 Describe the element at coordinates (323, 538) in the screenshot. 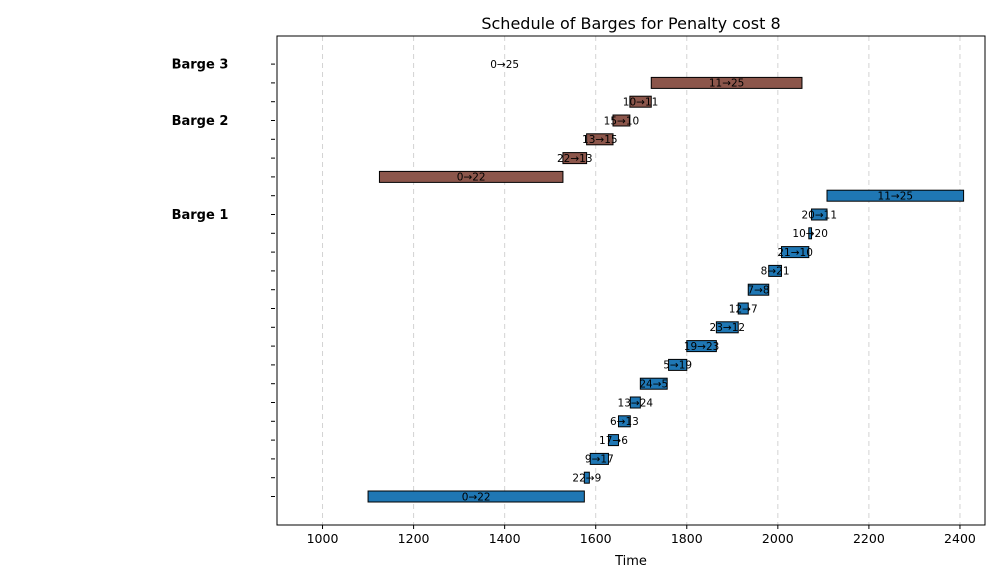

I see `x-tick-label: 1000` at that location.